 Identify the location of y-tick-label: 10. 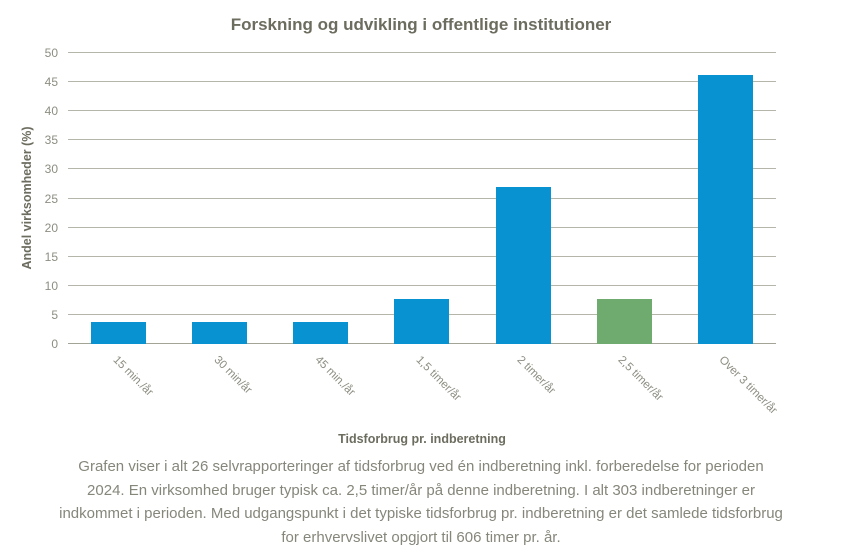
(51, 285).